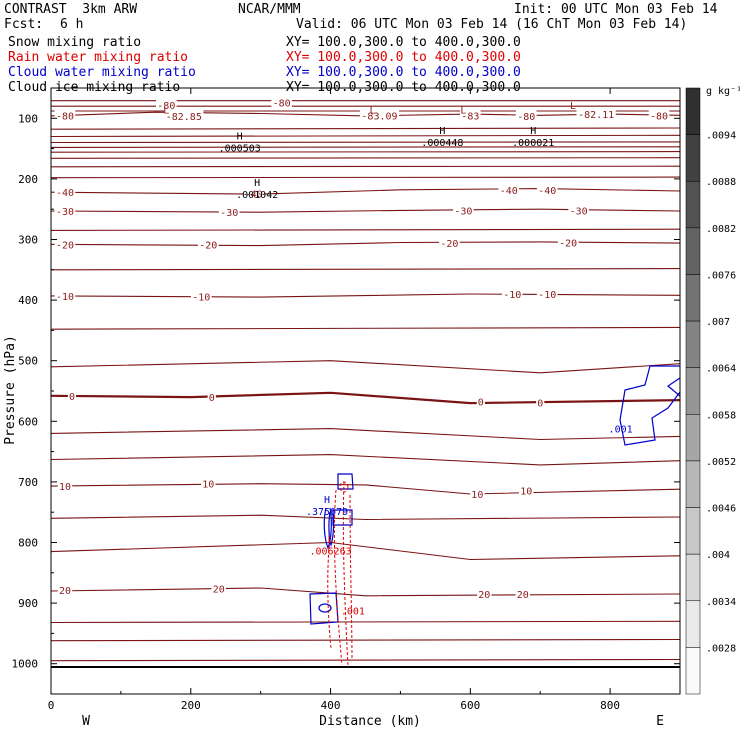 The width and height of the screenshot is (740, 740). I want to click on x-tick-label: 200, so click(191, 705).